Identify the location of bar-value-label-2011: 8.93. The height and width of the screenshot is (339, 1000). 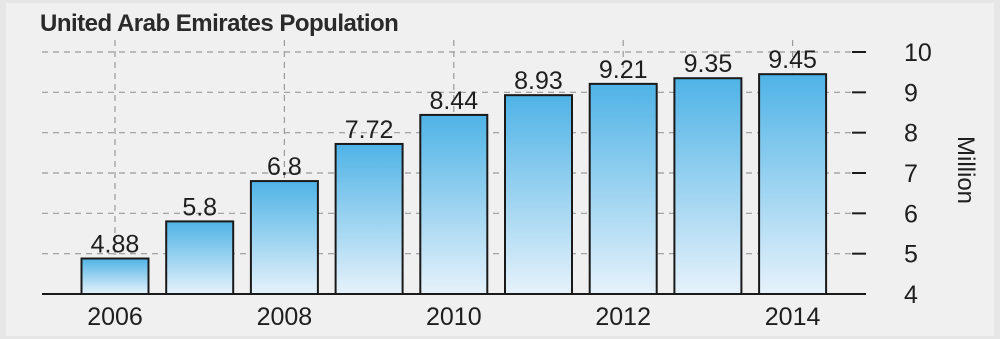
(538, 81).